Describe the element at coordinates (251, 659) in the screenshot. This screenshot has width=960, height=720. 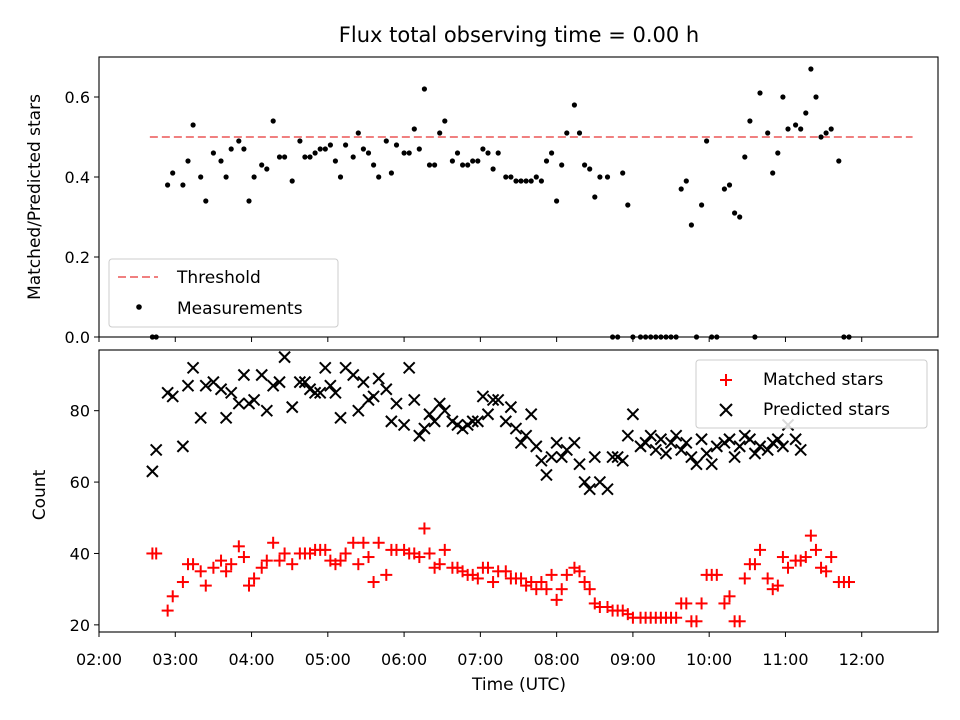
I see `x-tick-label: 04:00` at that location.